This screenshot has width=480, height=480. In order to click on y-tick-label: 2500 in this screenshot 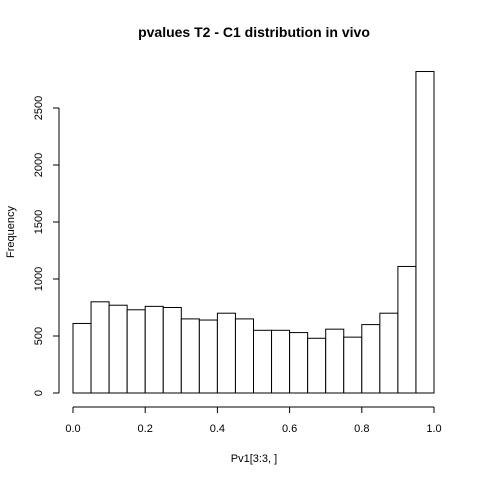, I will do `click(39, 108)`.